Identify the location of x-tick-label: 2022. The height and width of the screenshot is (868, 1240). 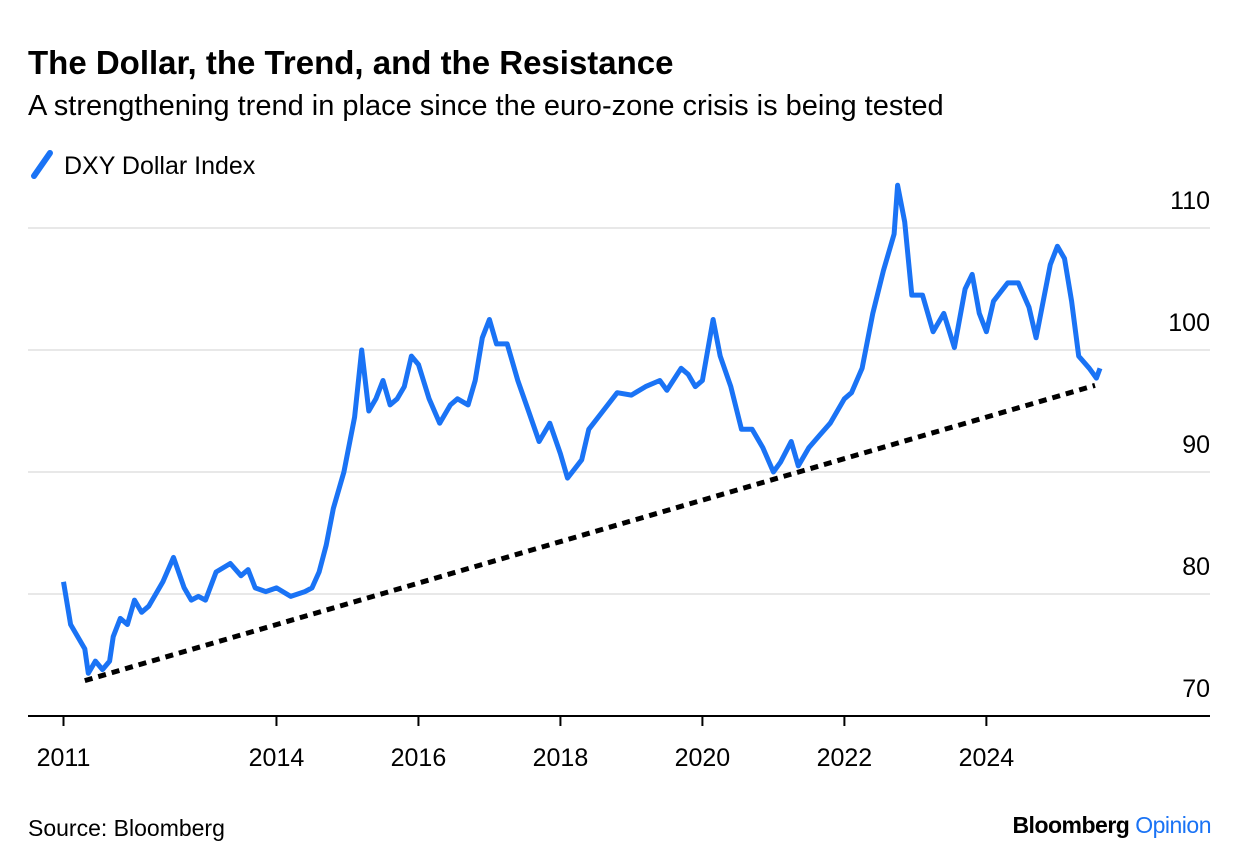
(845, 758).